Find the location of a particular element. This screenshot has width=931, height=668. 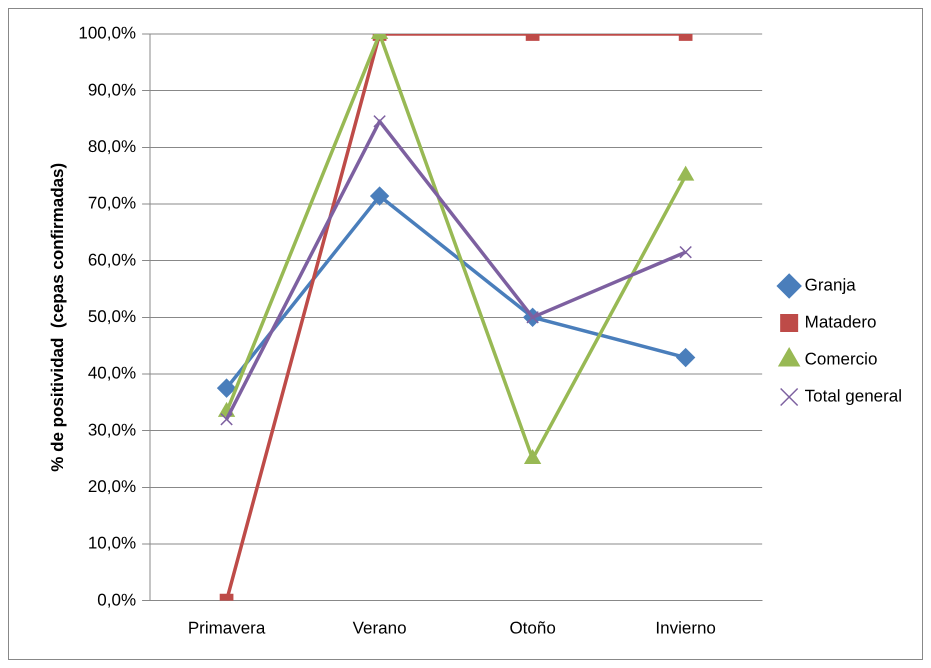

legend-label: Granja is located at coordinates (830, 285).